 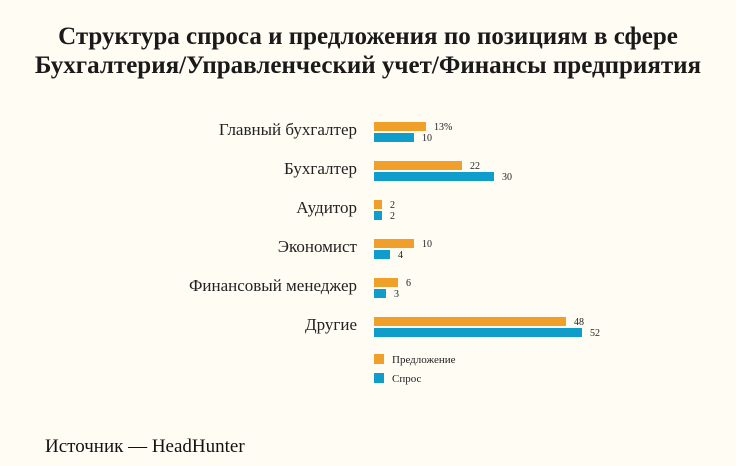 What do you see at coordinates (427, 138) in the screenshot?
I see `demand-value-label: 10` at bounding box center [427, 138].